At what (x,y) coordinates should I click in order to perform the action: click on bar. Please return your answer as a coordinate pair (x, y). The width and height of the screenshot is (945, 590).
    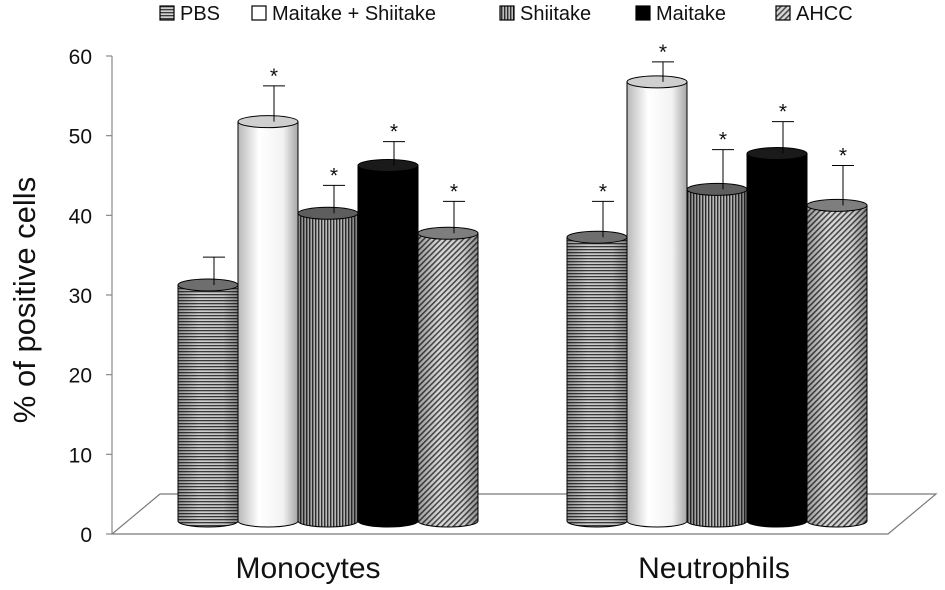
    Looking at the image, I should click on (208, 392).